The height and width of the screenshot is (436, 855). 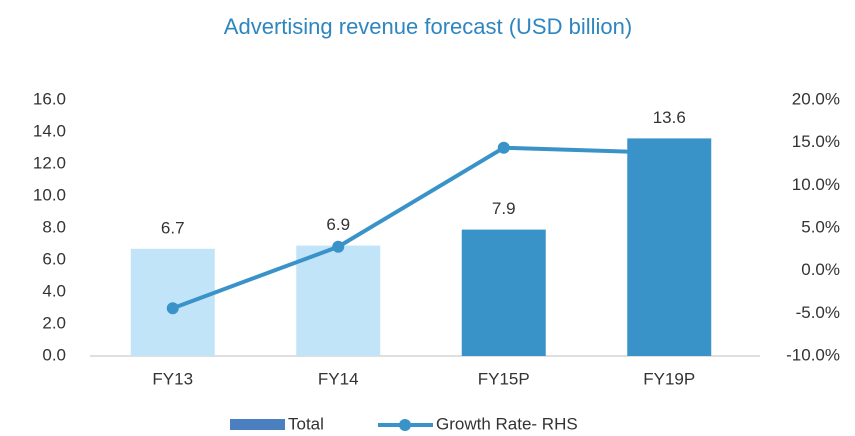 I want to click on y2-tick-label: -10.0%, so click(x=813, y=354).